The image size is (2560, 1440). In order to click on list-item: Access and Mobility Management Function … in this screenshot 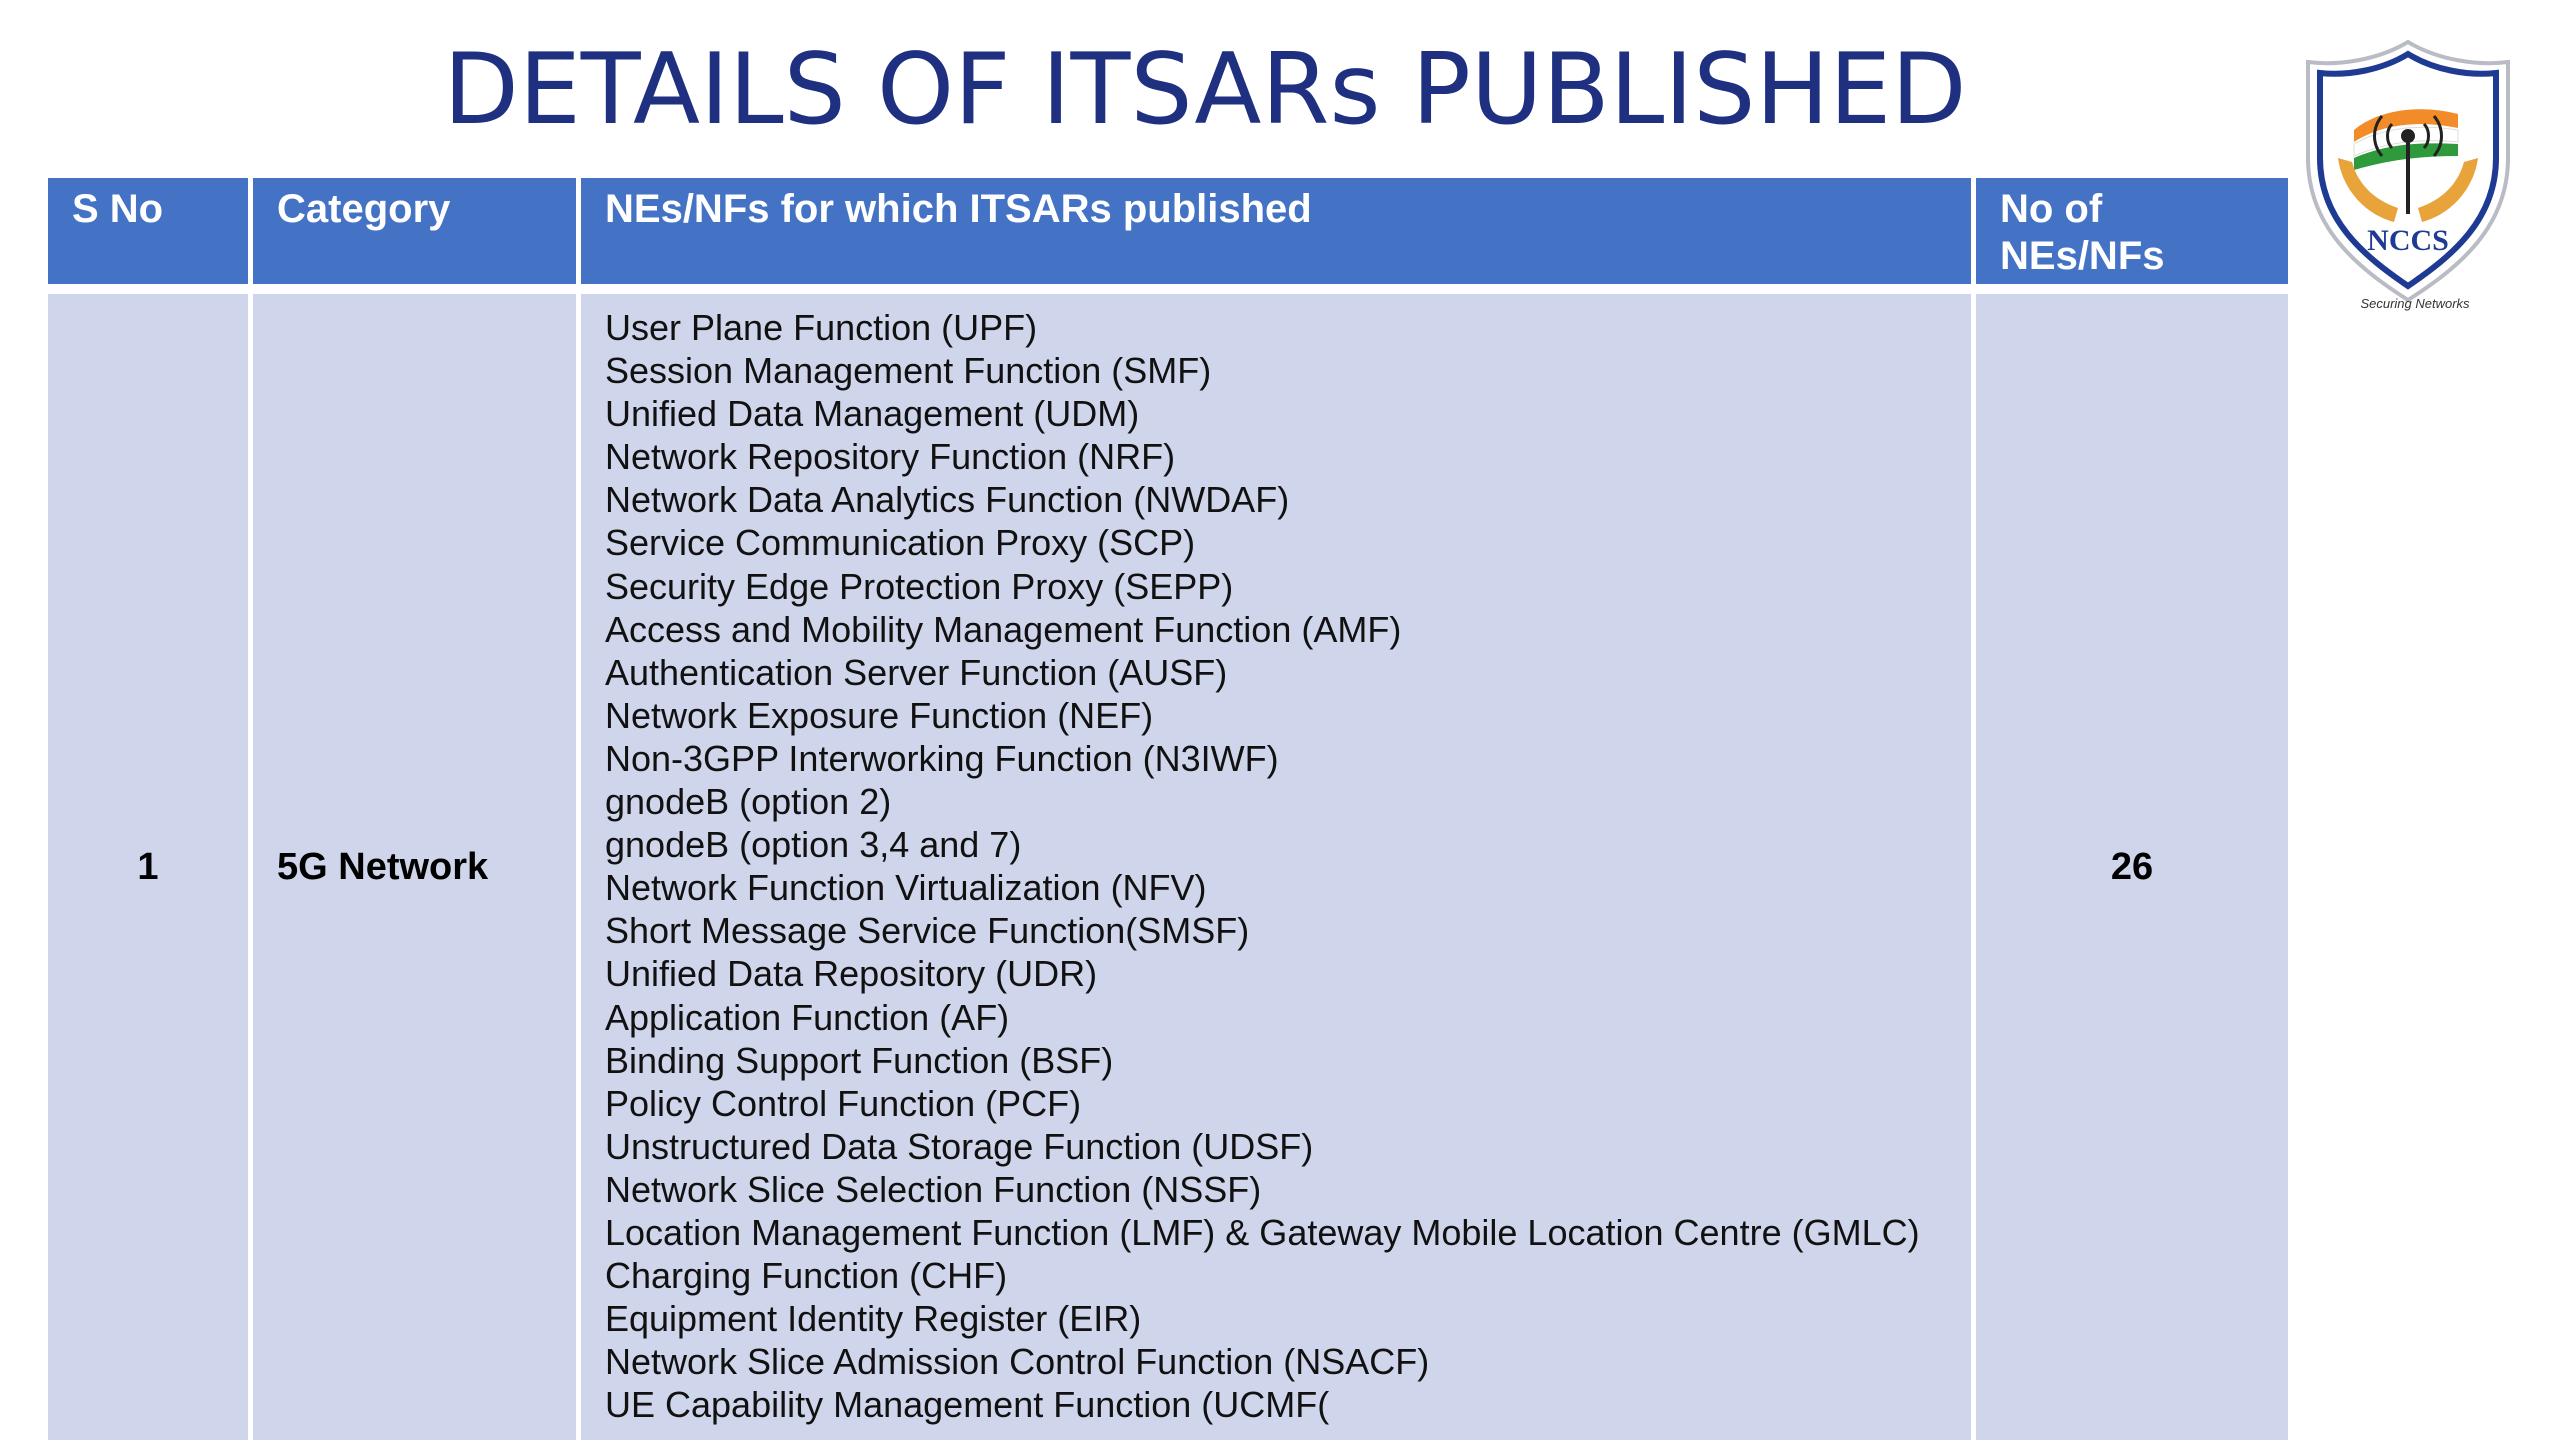, I will do `click(1003, 629)`.